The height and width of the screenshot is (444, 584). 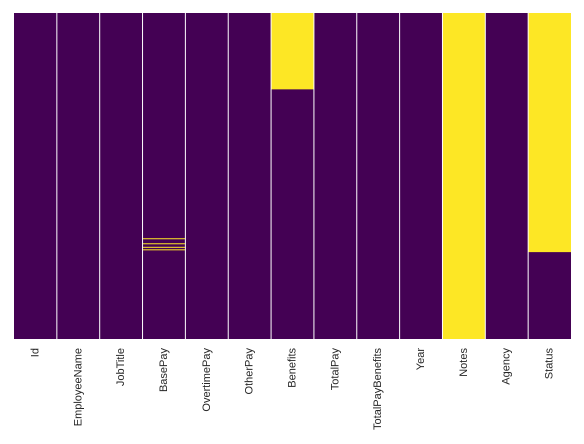 I want to click on x-tick-label-totalpaybenefits: TotalPayBenefits, so click(x=378, y=389).